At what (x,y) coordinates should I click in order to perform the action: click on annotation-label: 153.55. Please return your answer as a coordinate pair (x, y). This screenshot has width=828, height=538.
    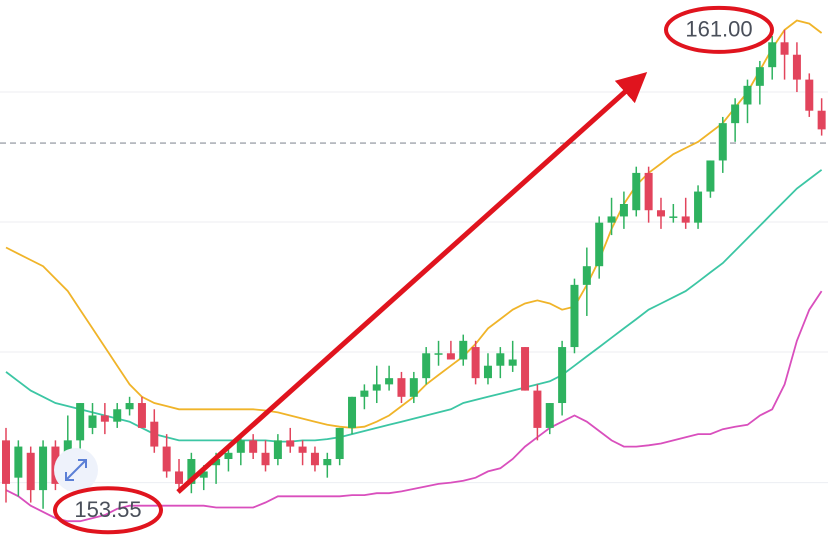
    Looking at the image, I should click on (107, 509).